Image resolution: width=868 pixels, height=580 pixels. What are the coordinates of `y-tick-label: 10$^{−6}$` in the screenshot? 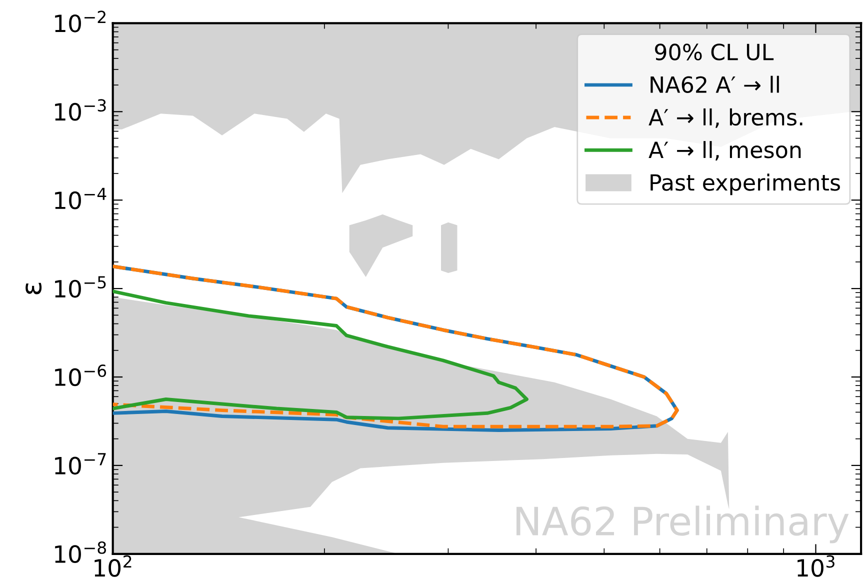 It's located at (80, 375).